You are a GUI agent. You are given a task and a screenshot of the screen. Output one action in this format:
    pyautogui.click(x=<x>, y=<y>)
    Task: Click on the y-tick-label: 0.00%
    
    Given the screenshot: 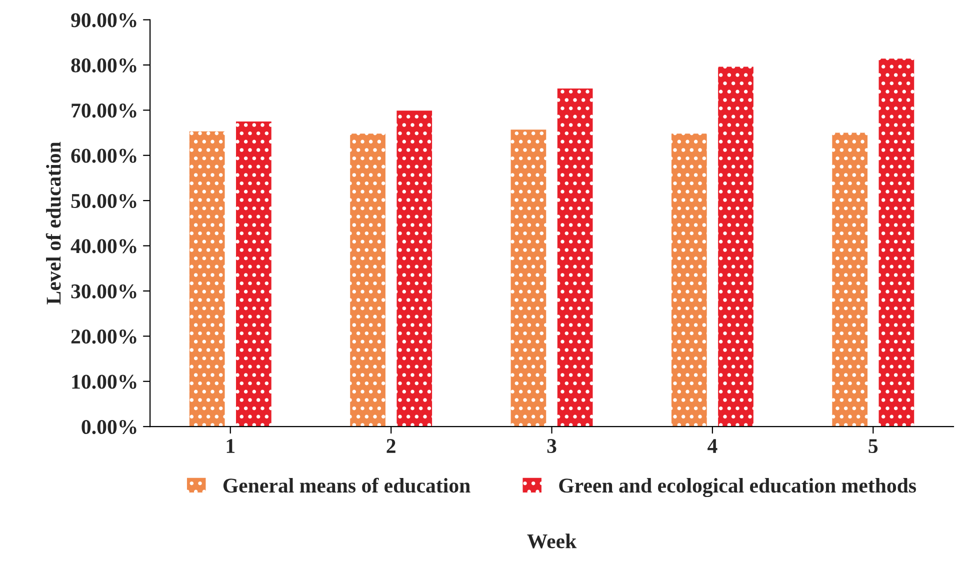 What is the action you would take?
    pyautogui.click(x=109, y=427)
    